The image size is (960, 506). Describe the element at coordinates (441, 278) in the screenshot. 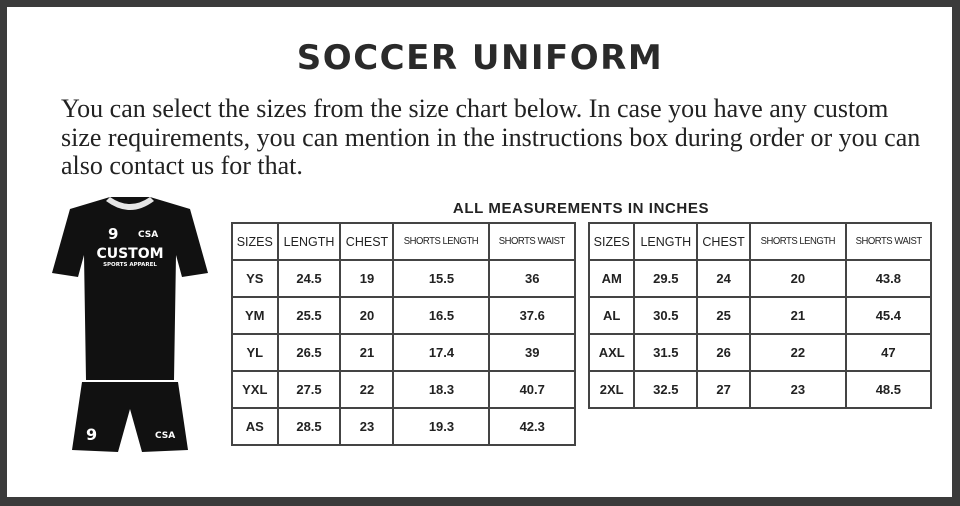

I see `table-cell: 15.5` at that location.